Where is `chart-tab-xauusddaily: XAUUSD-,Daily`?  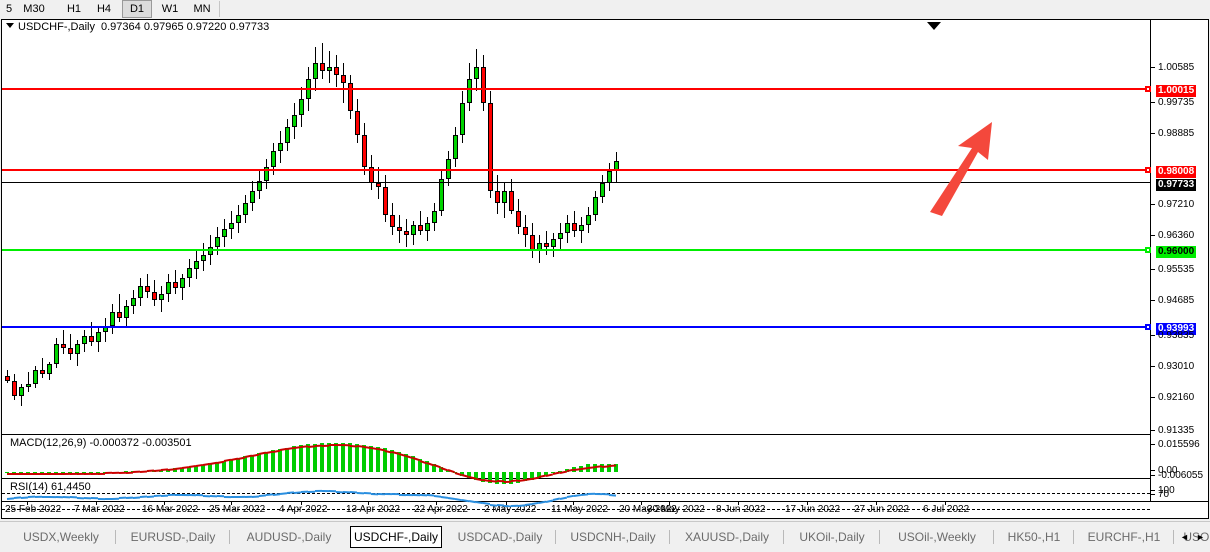
chart-tab-xauusddaily: XAUUSD-,Daily is located at coordinates (726, 537).